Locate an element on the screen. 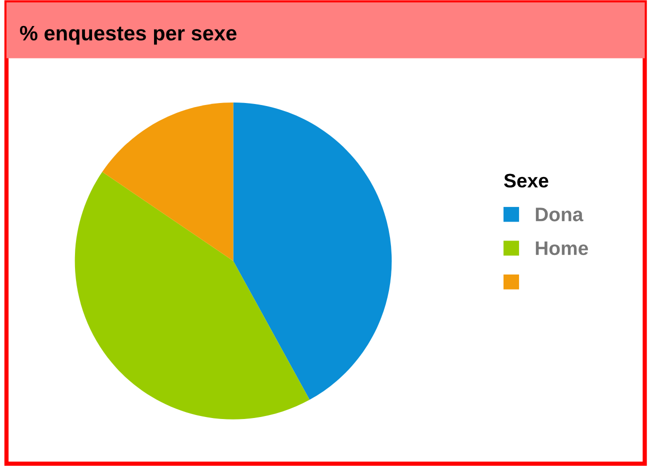  pie-slice is located at coordinates (168, 181).